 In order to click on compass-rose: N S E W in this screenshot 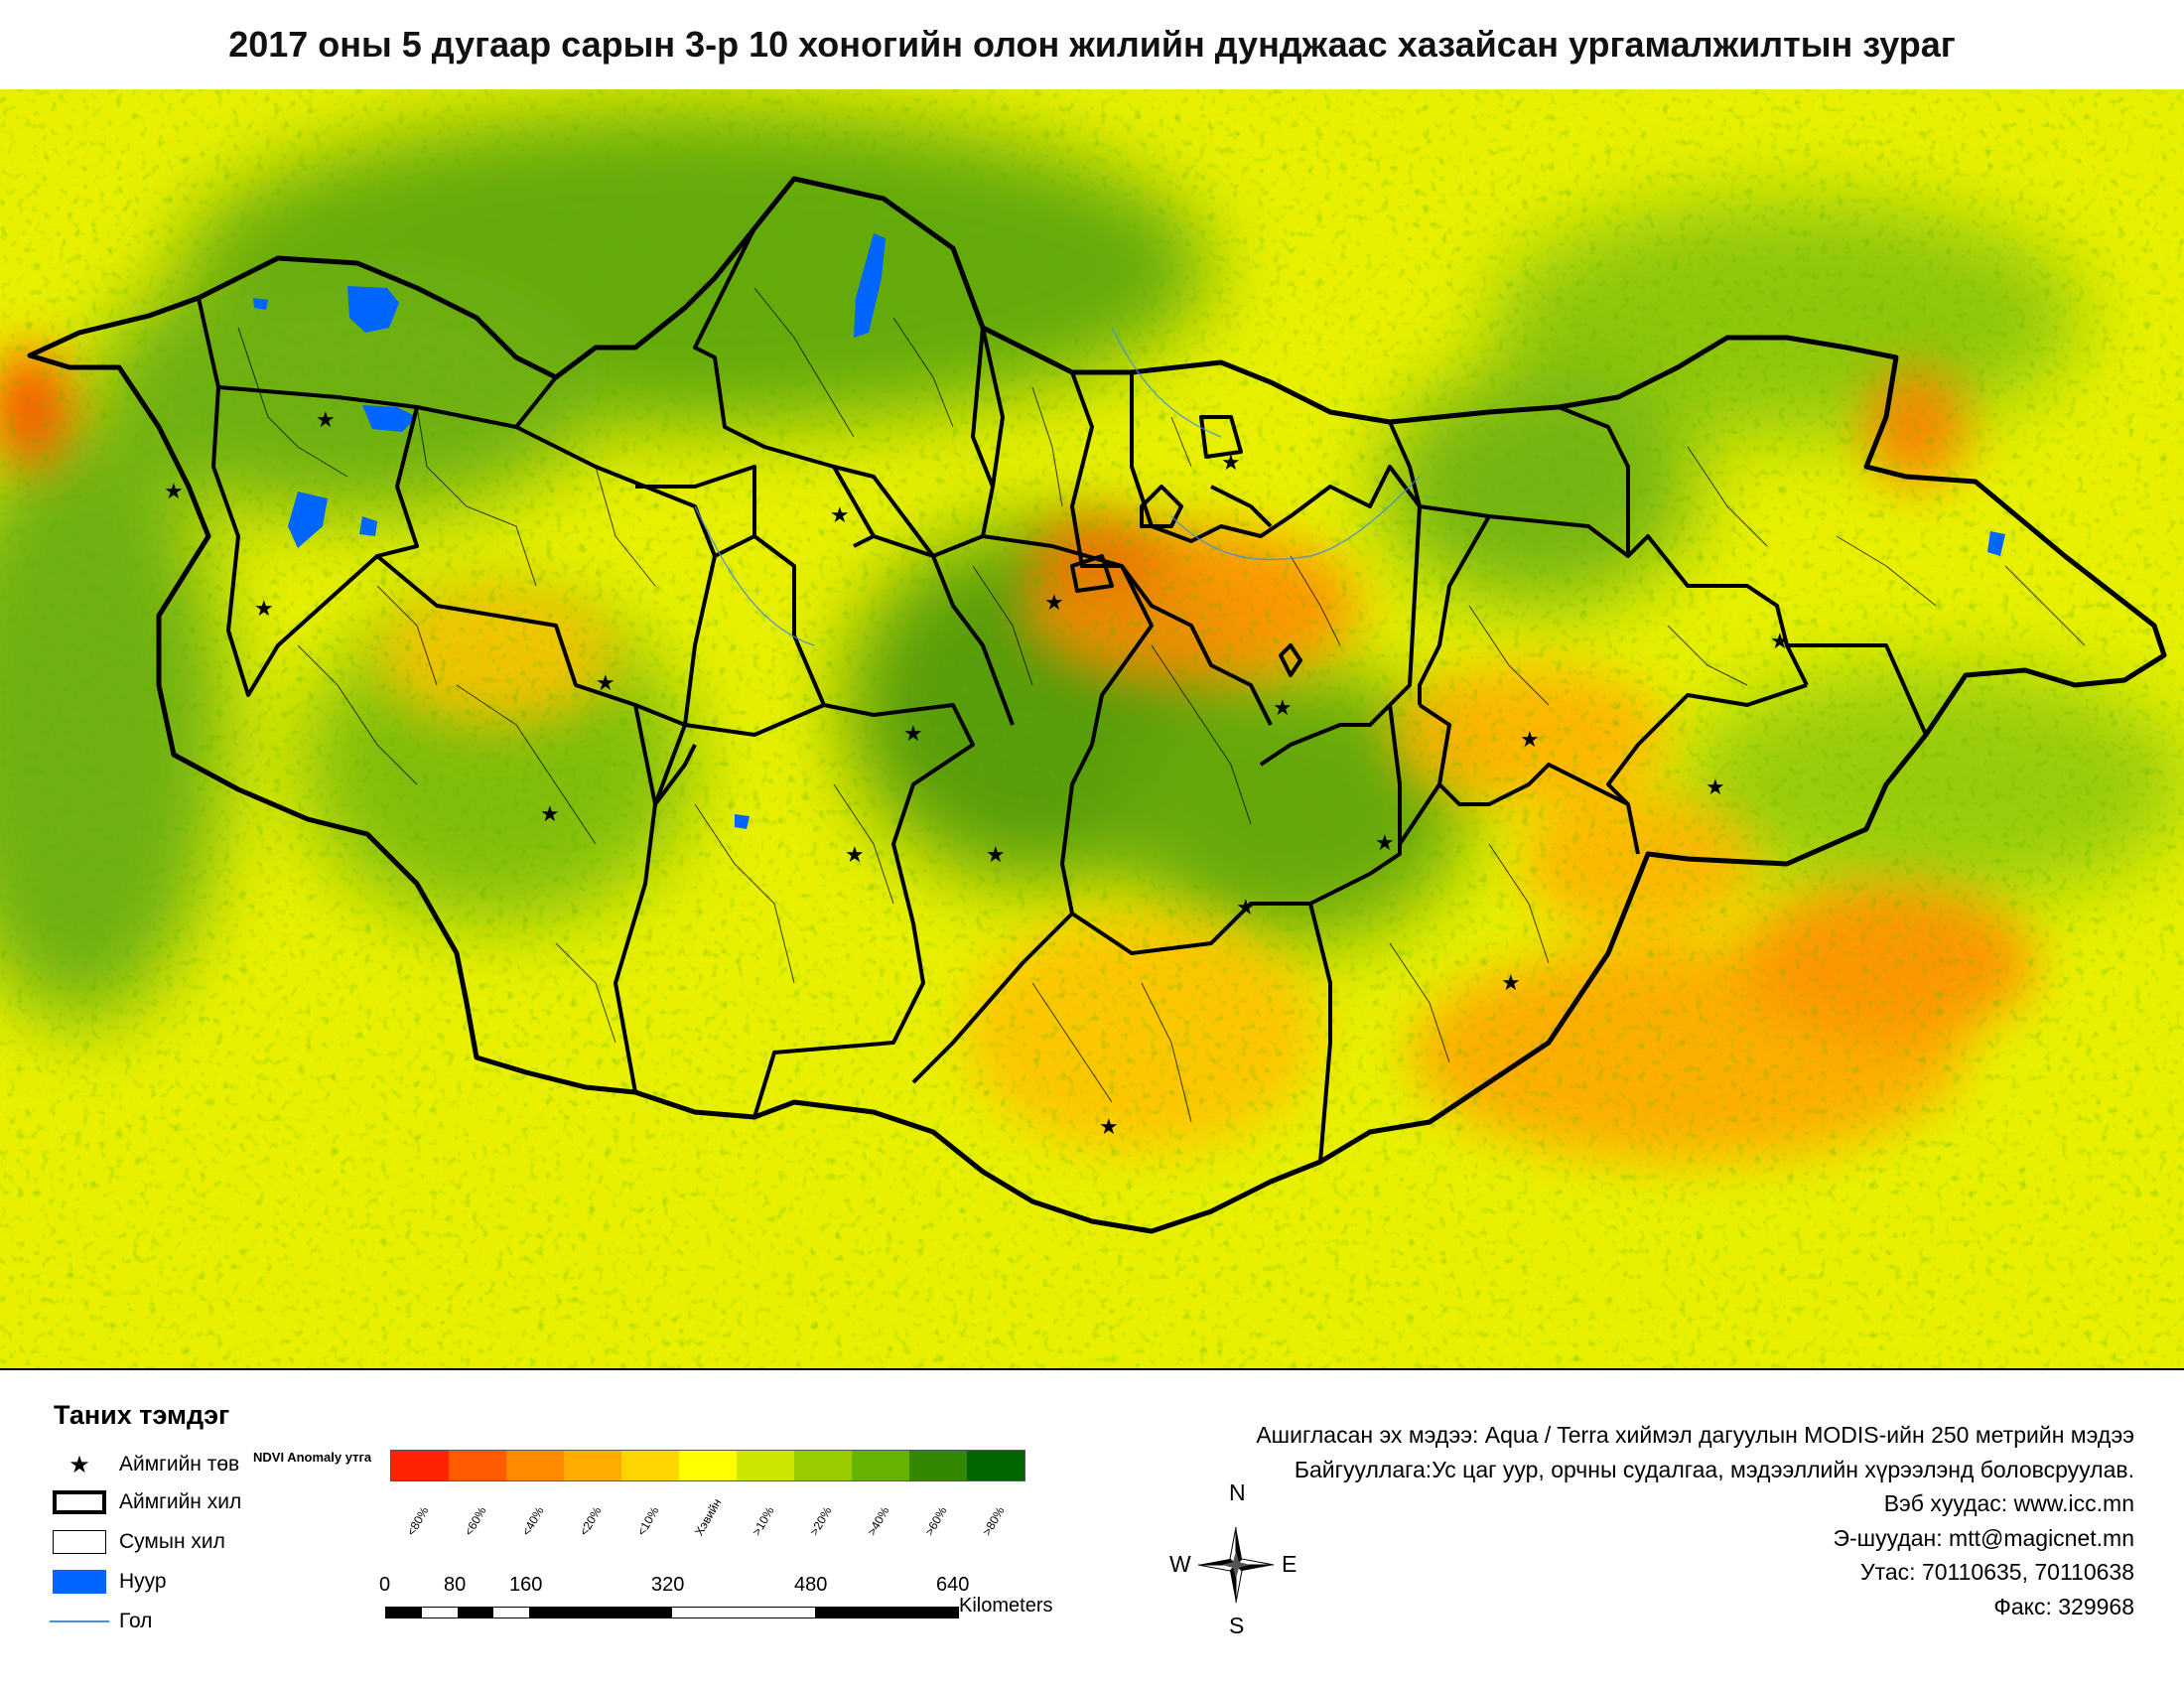, I will do `click(1235, 1558)`.